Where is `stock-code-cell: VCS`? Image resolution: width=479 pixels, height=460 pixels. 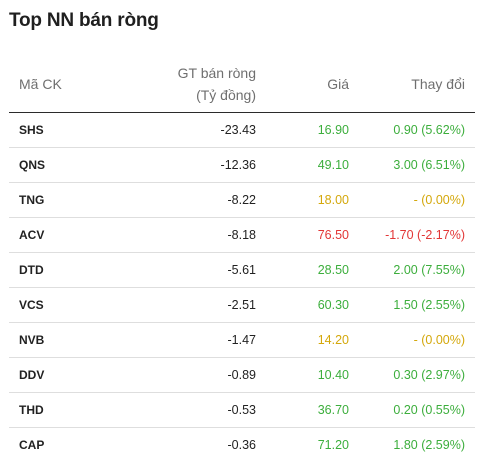
stock-code-cell: VCS is located at coordinates (49, 305).